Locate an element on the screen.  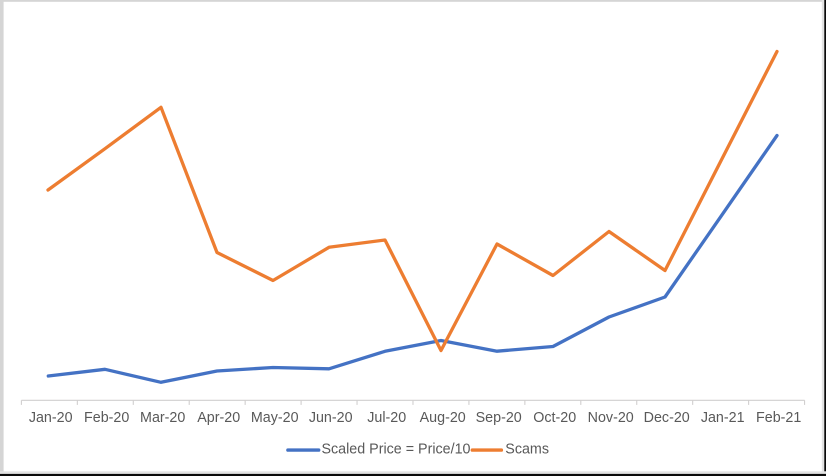
svg-text: Scams is located at coordinates (527, 449).